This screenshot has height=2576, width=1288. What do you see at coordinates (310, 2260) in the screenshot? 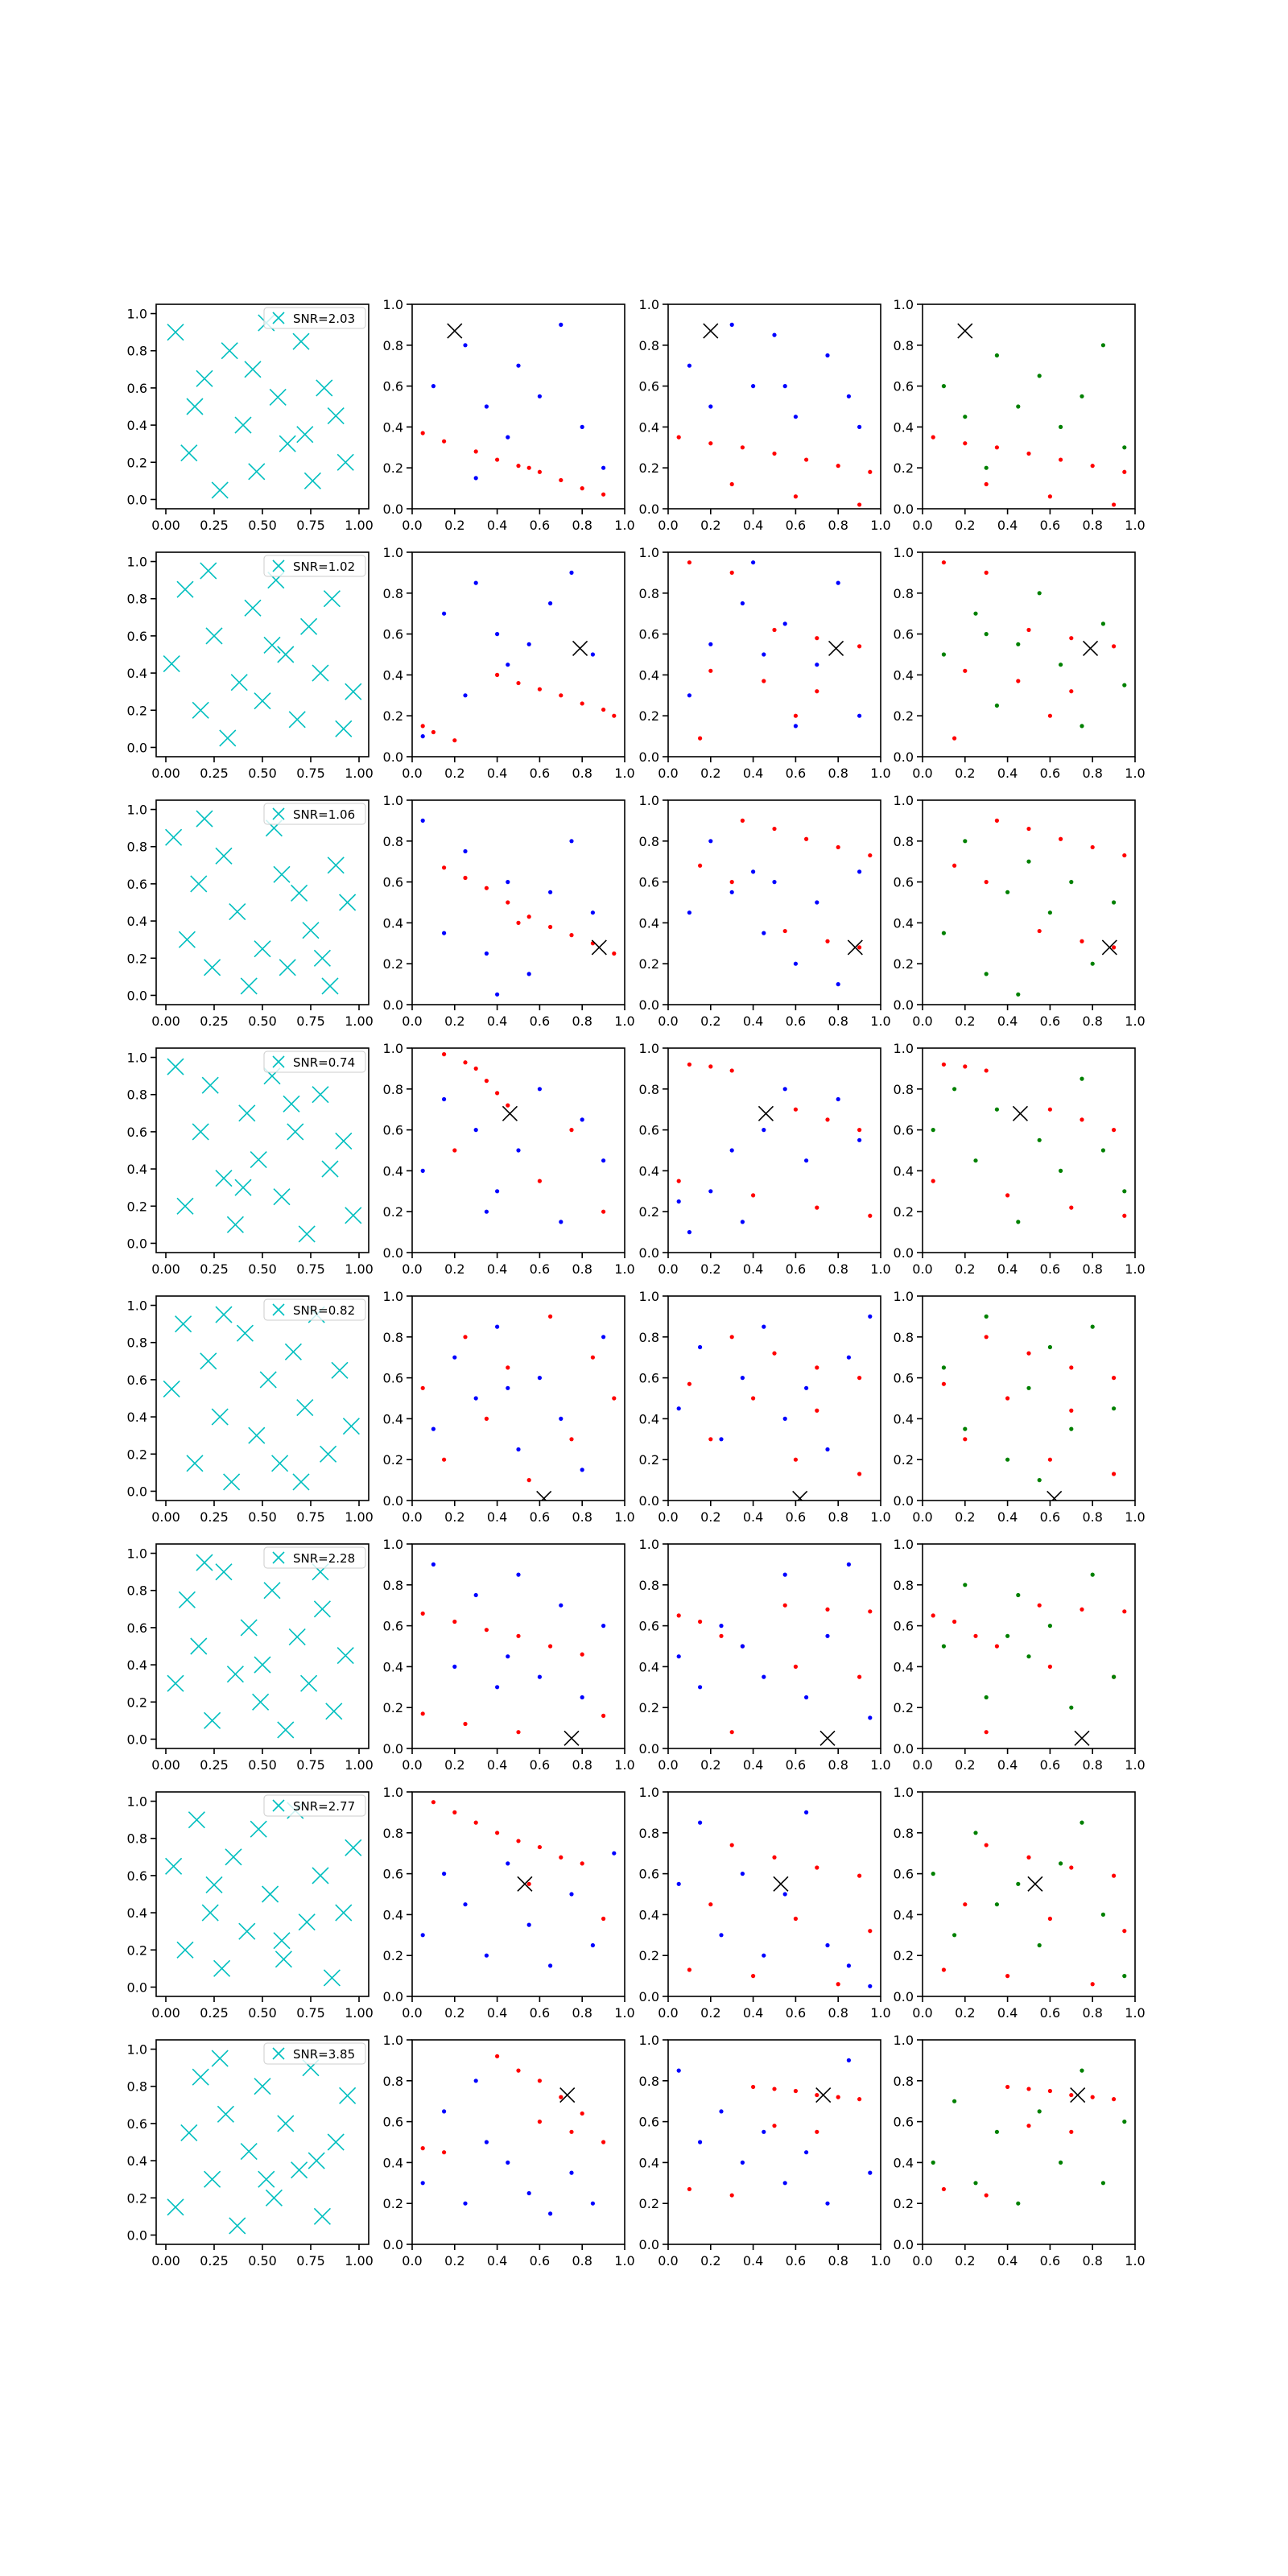
I see `x-tick-label: 0.75` at bounding box center [310, 2260].